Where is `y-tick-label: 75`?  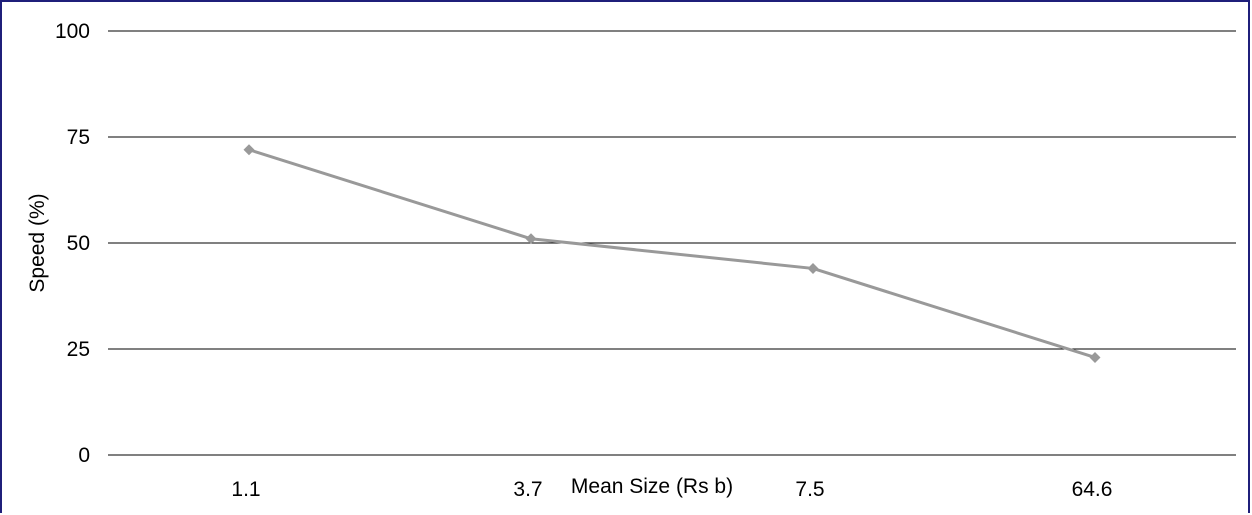 y-tick-label: 75 is located at coordinates (78, 137).